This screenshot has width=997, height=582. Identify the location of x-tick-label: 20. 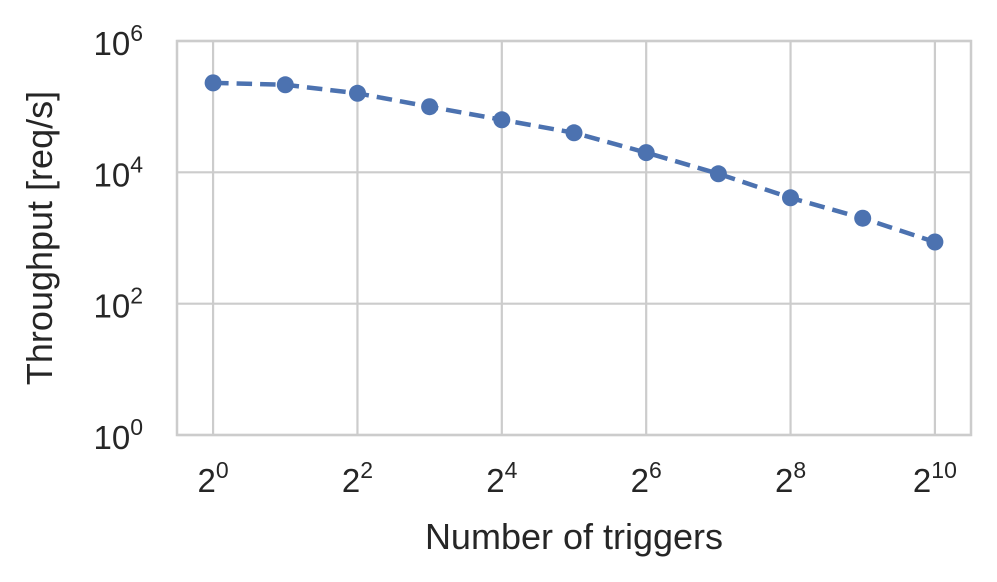
(213, 478).